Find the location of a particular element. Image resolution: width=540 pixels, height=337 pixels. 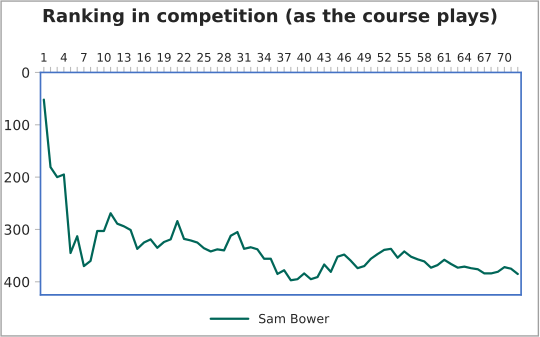

x-tick-label: 28 is located at coordinates (224, 57).